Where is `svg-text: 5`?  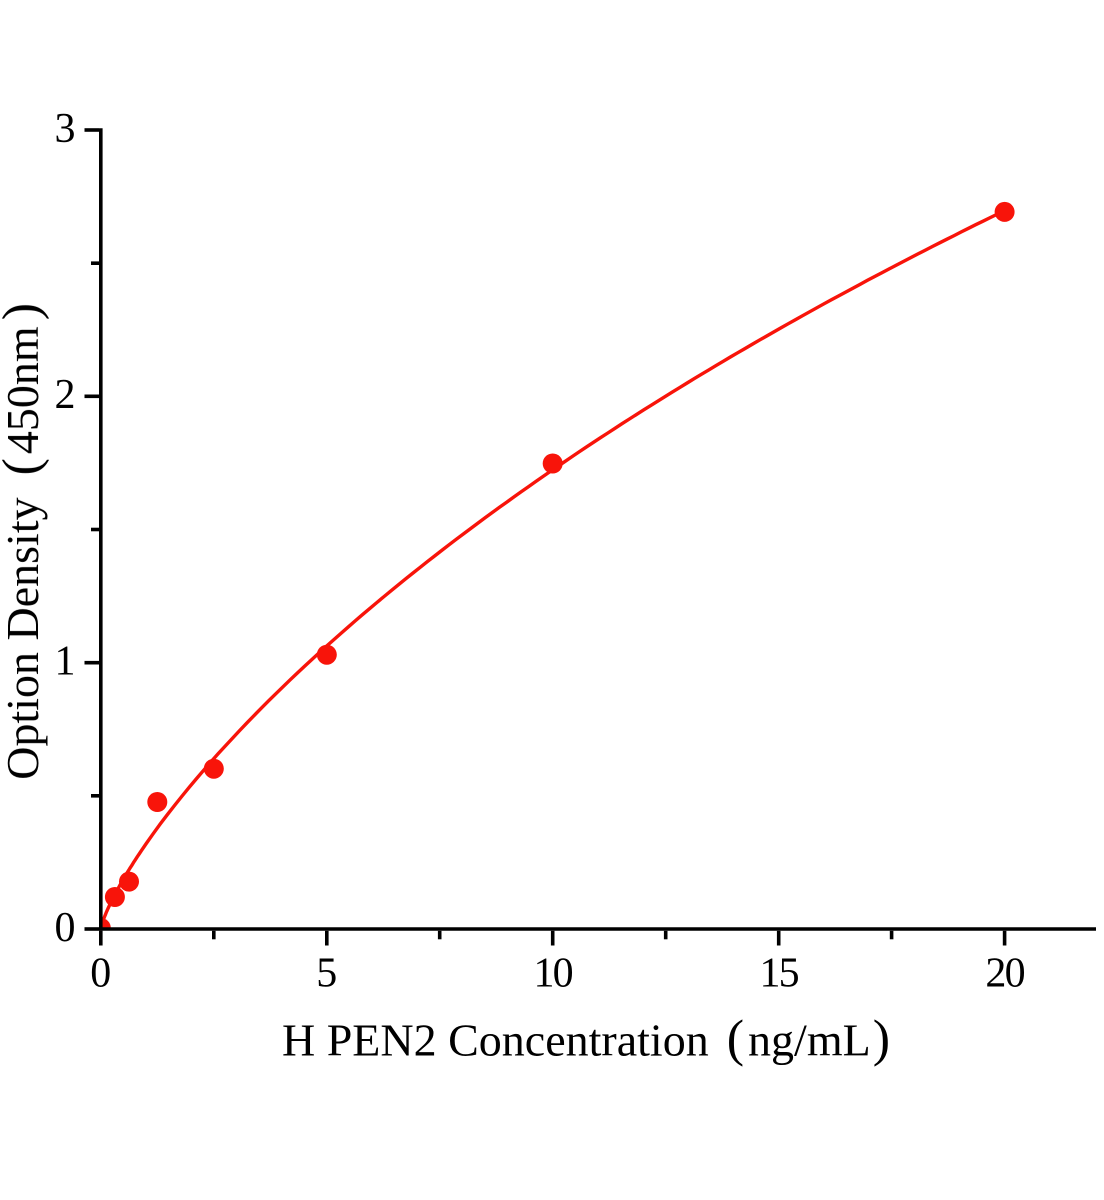
svg-text: 5 is located at coordinates (326, 974).